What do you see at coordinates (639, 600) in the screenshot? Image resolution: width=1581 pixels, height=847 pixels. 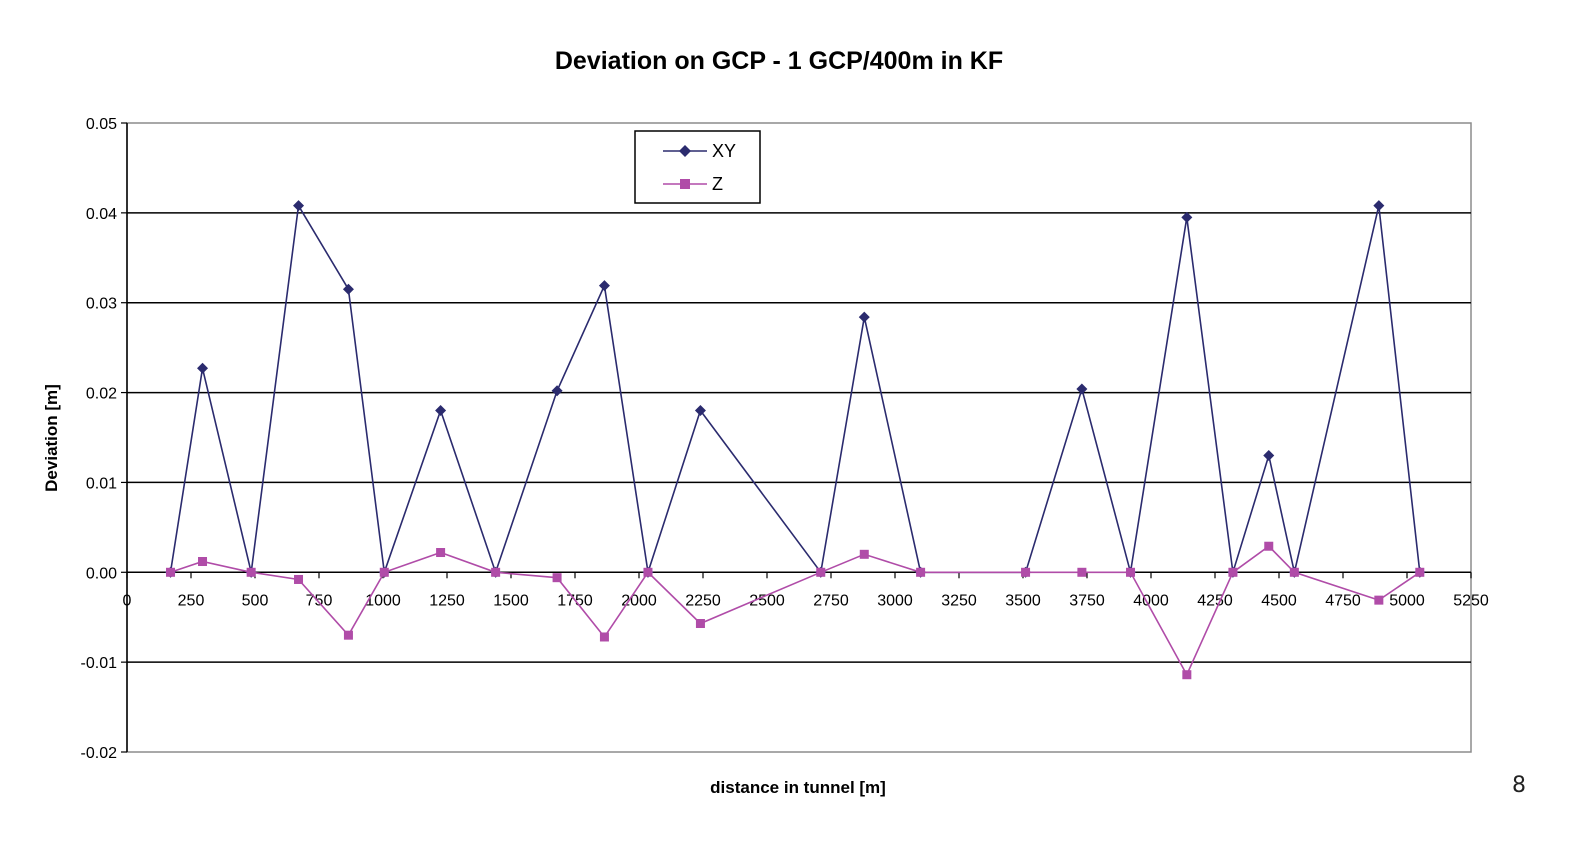 I see `x-tick-label: 2000` at bounding box center [639, 600].